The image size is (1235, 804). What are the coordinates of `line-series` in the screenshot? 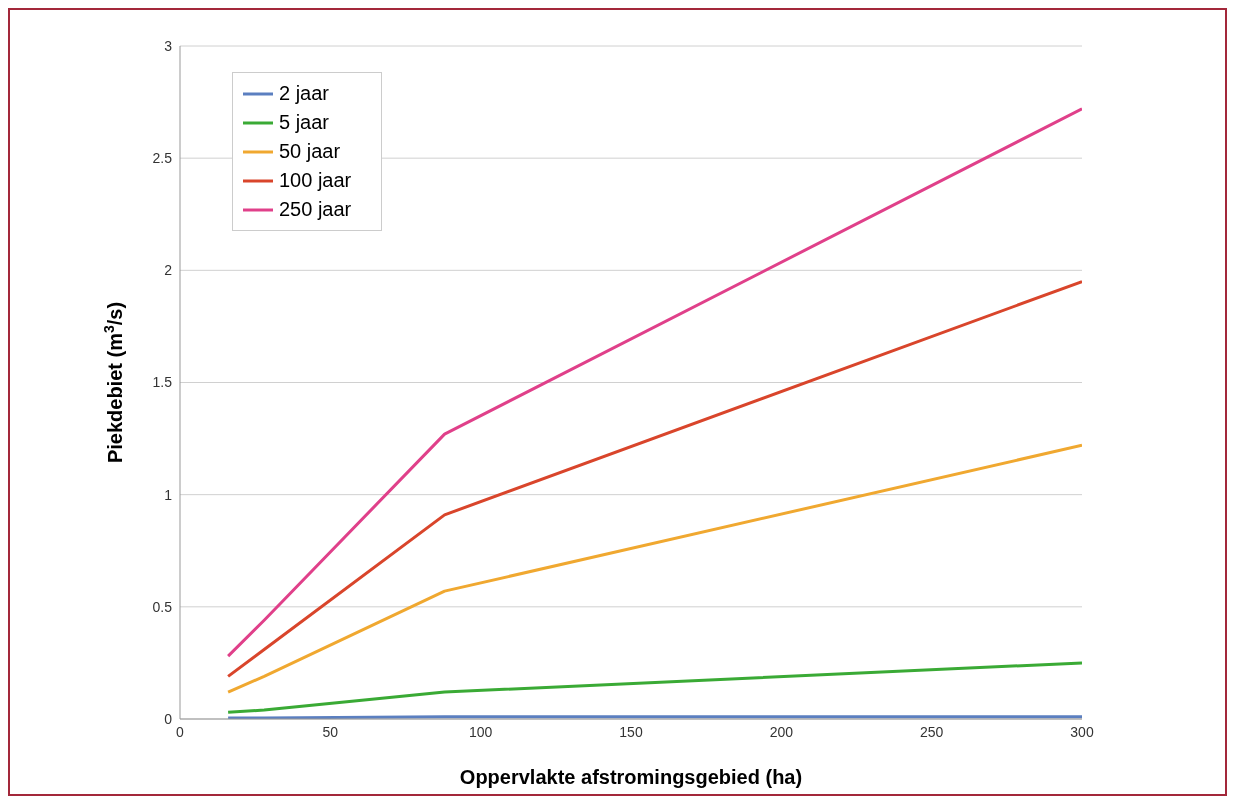 It's located at (654, 687).